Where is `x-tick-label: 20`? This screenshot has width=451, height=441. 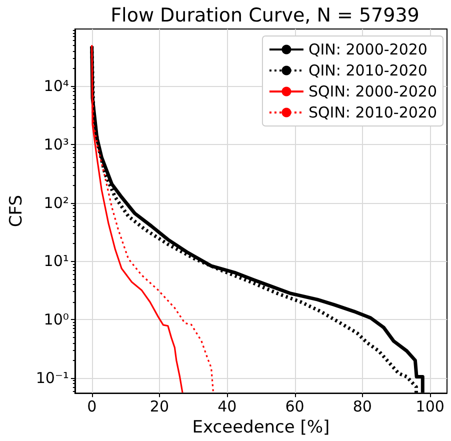 x-tick-label: 20 is located at coordinates (160, 407).